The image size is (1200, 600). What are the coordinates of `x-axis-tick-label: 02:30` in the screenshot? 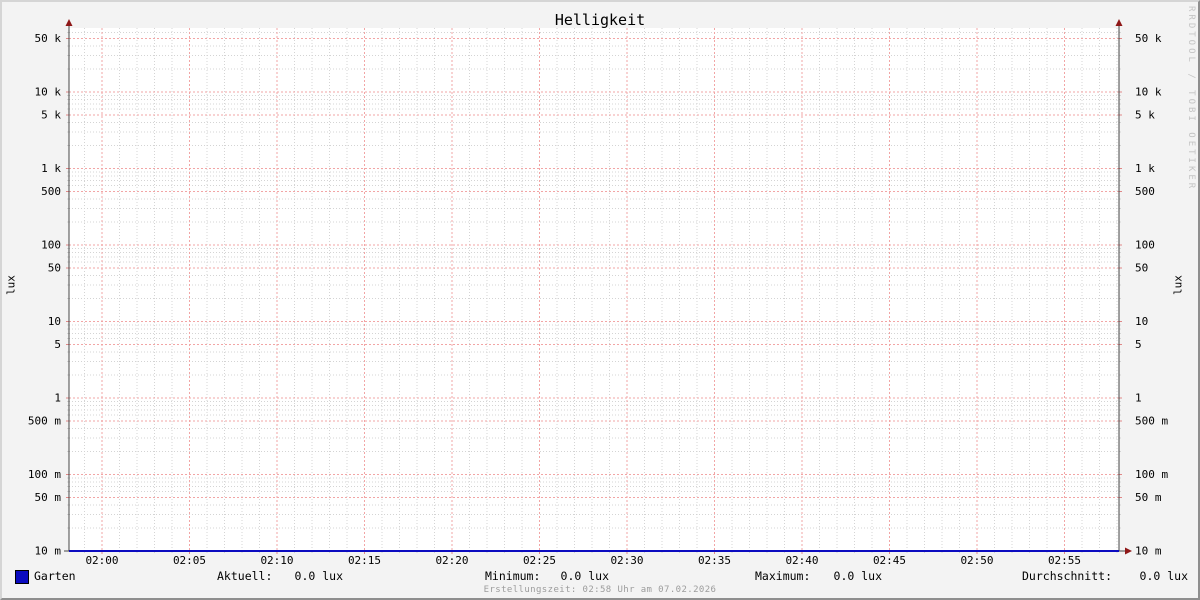 It's located at (626, 560).